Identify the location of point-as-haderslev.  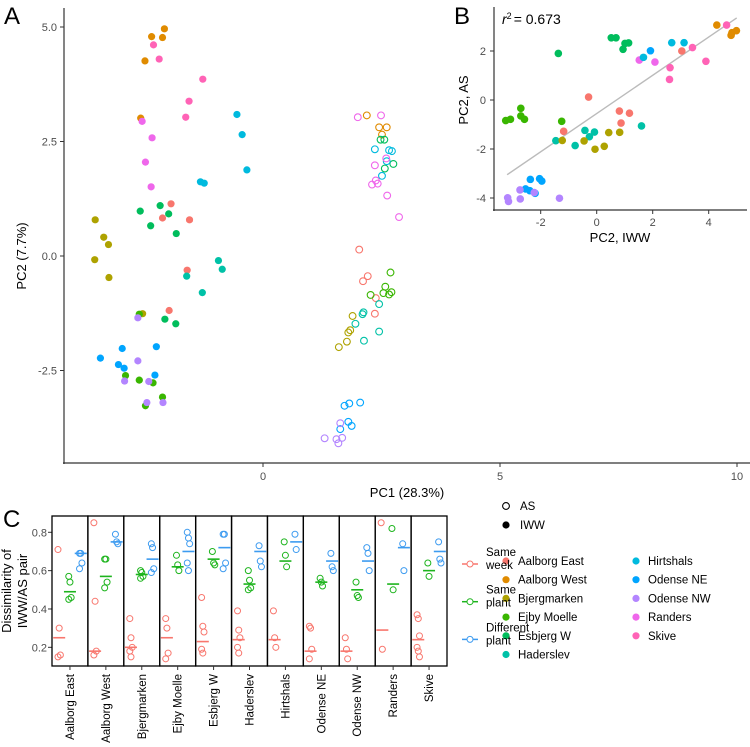
(362, 314).